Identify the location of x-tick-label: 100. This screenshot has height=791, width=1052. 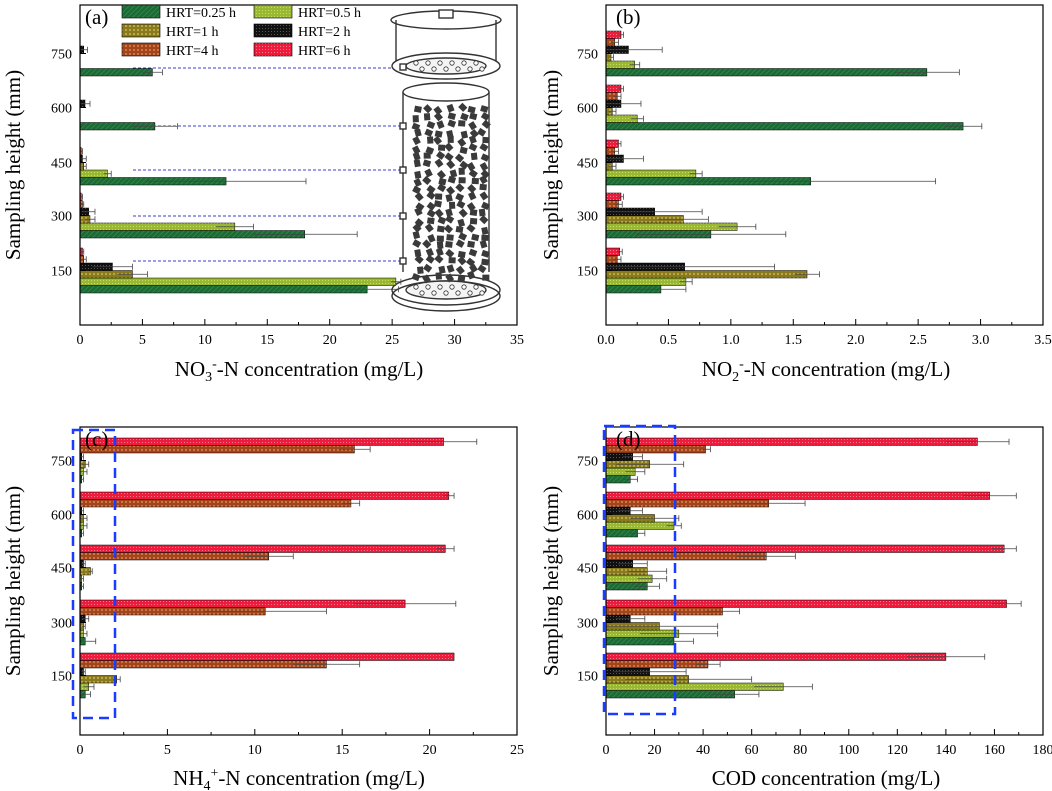
(848, 750).